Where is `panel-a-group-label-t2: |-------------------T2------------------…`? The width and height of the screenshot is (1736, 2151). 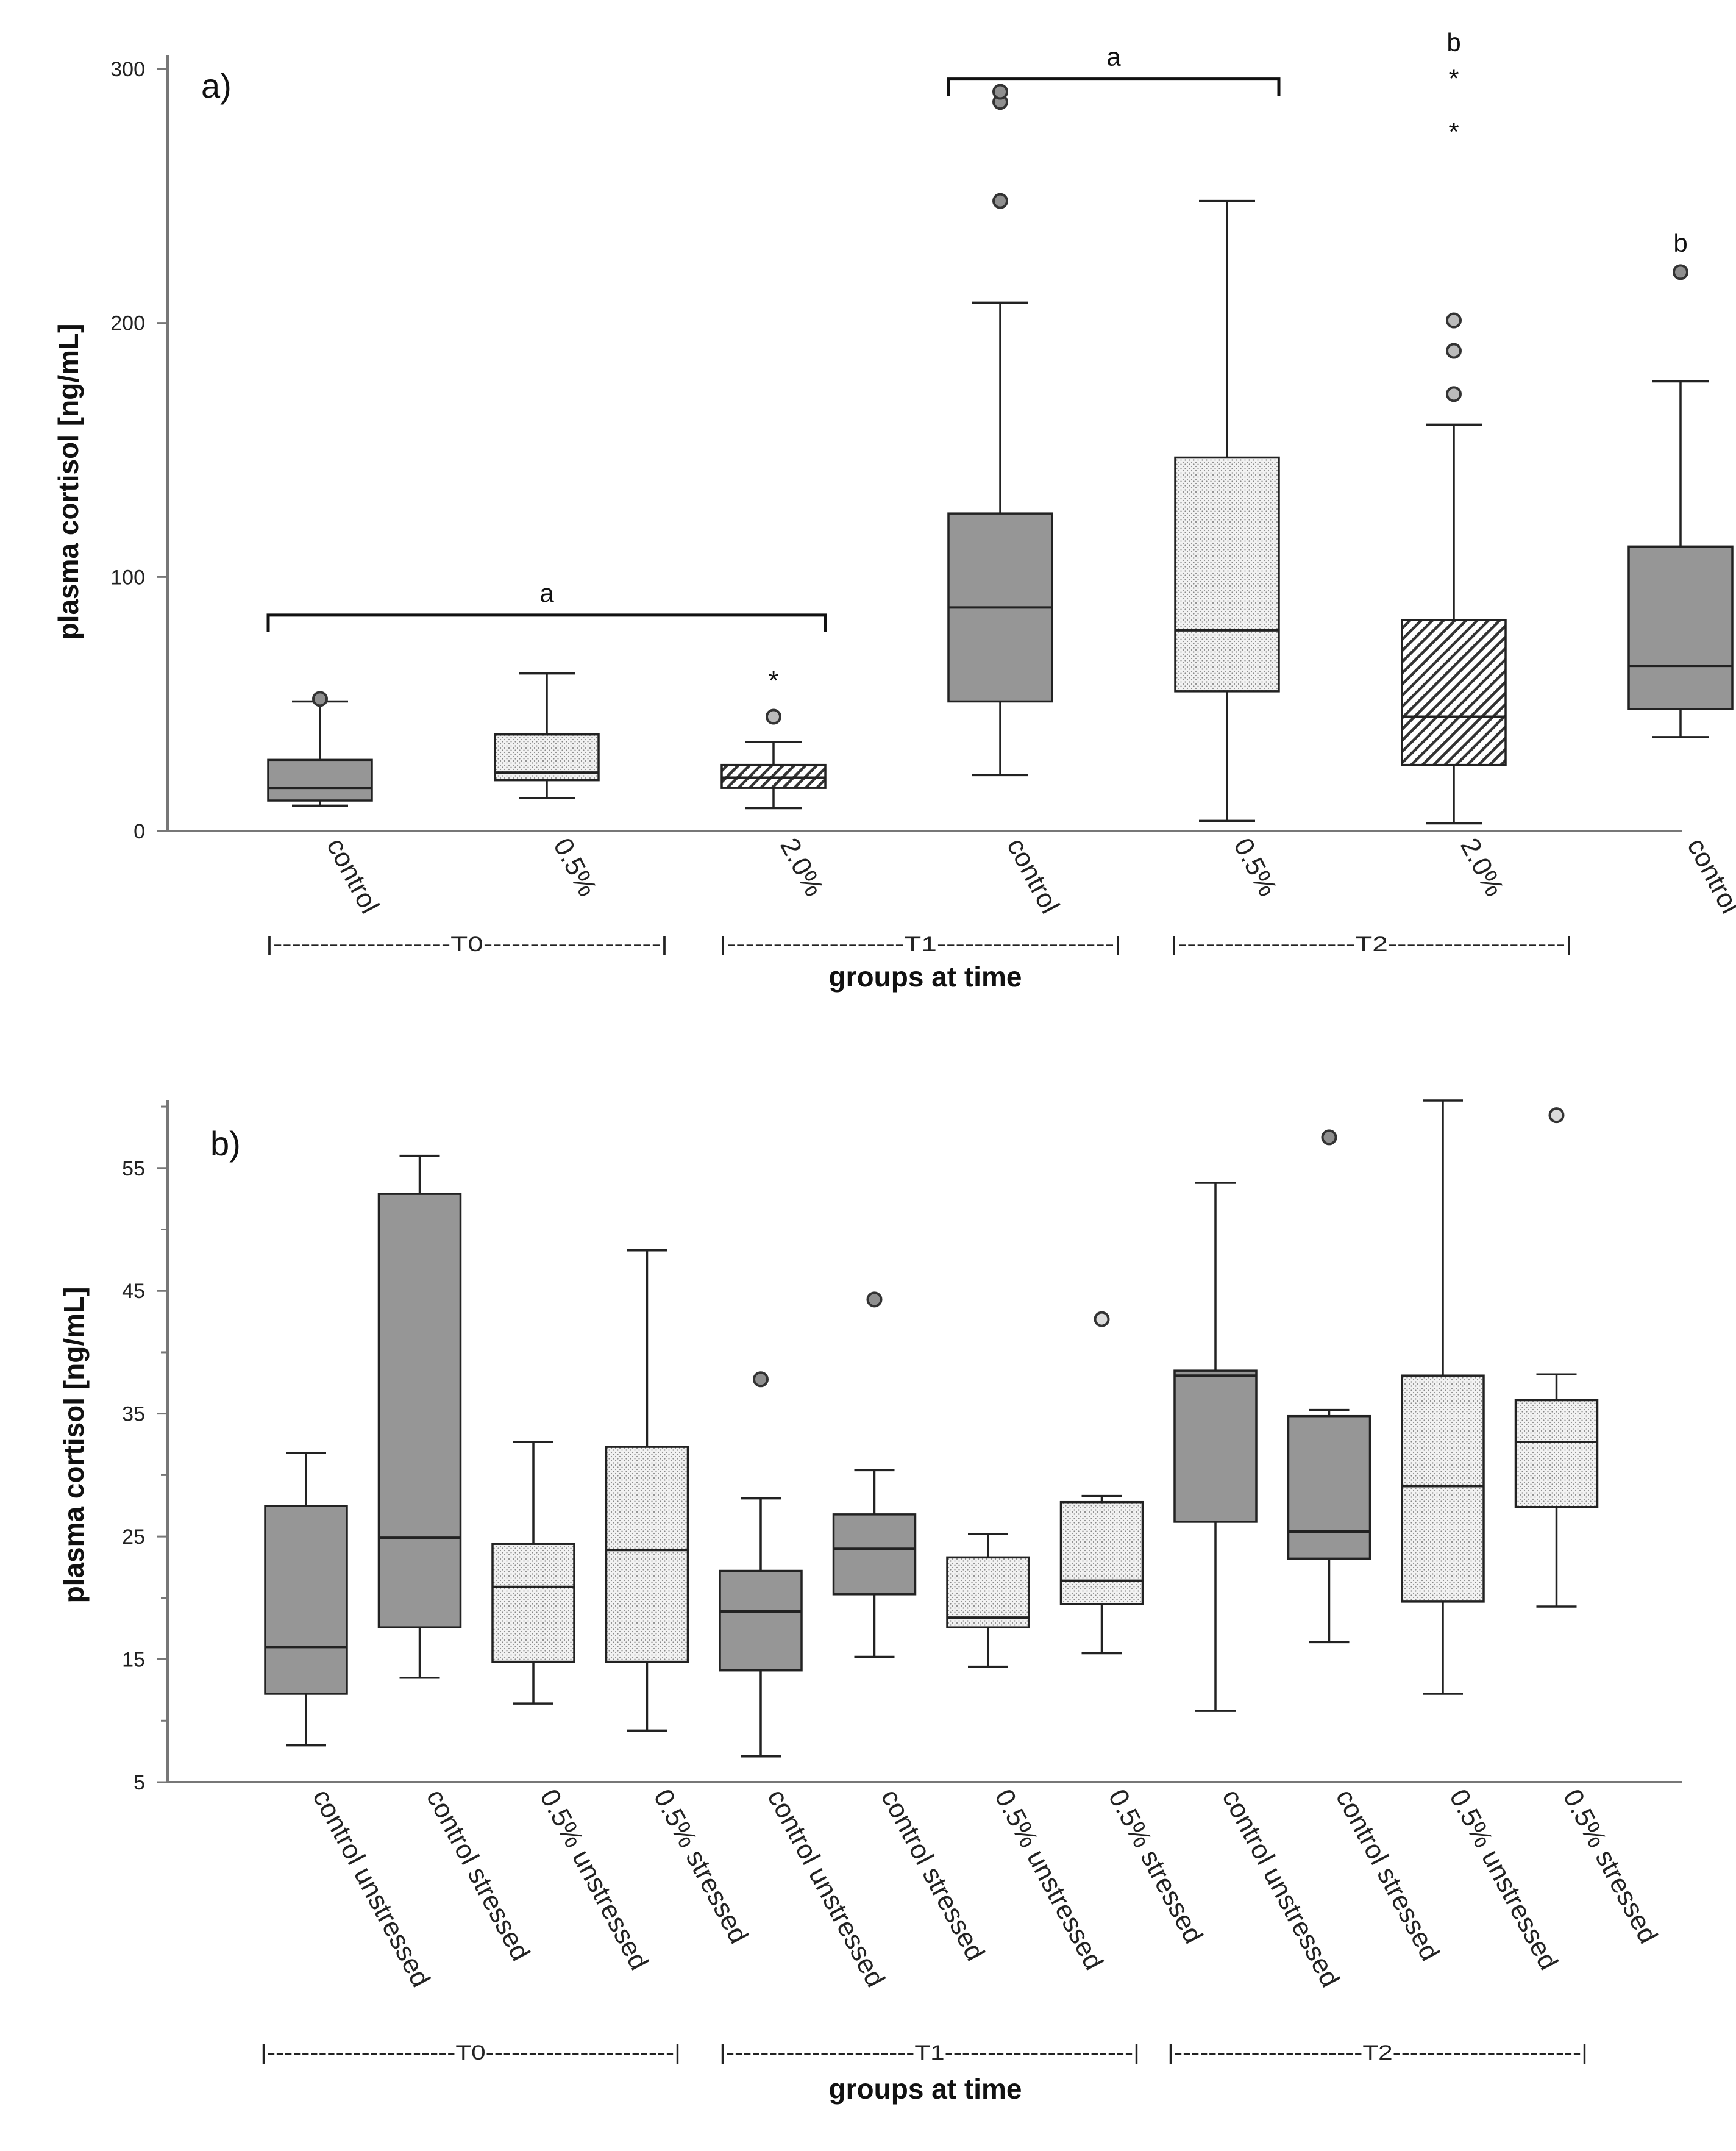 panel-a-group-label-t2: |-------------------T2------------------… is located at coordinates (1371, 945).